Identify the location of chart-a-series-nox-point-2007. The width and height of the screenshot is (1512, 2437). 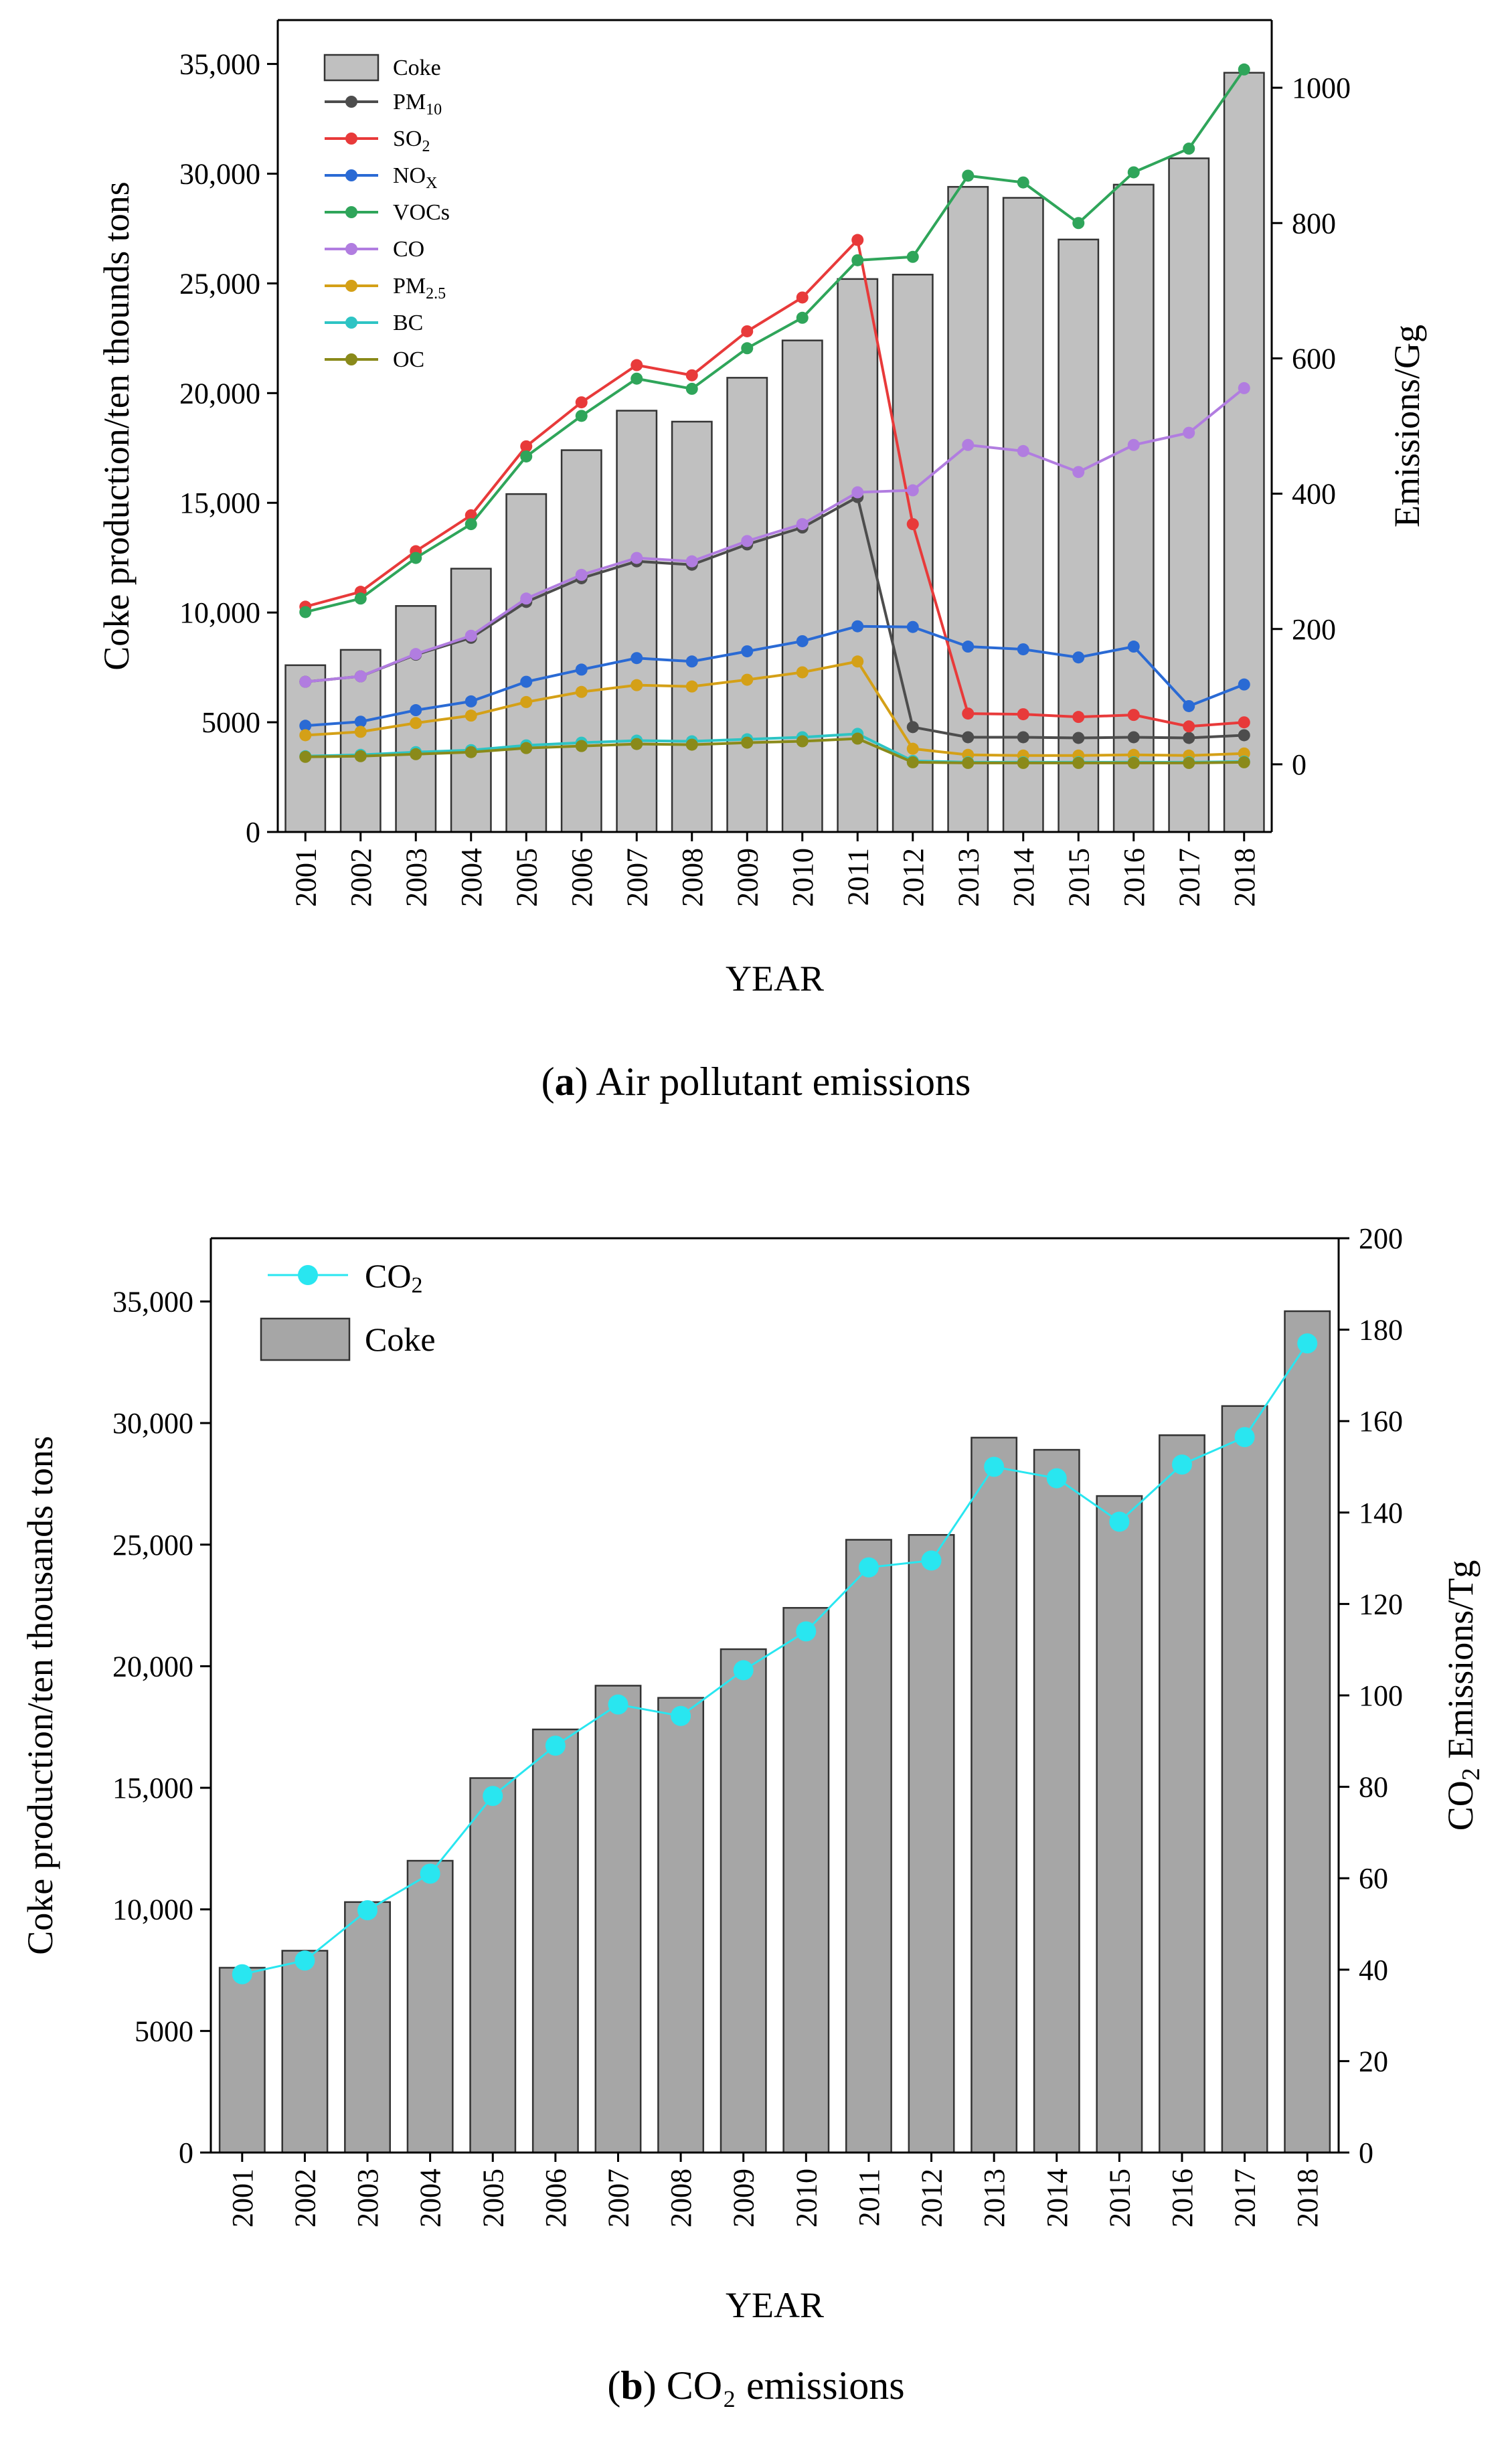
(637, 659).